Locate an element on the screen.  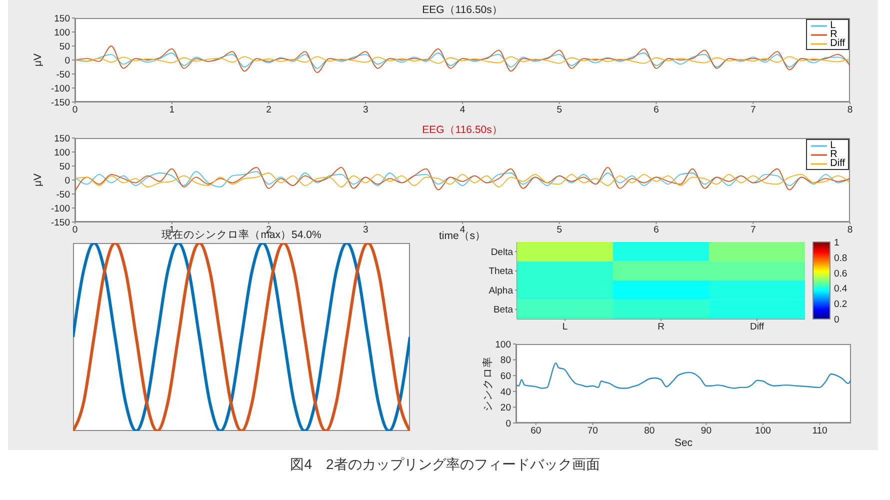
x-tick-label: 70 is located at coordinates (592, 431).